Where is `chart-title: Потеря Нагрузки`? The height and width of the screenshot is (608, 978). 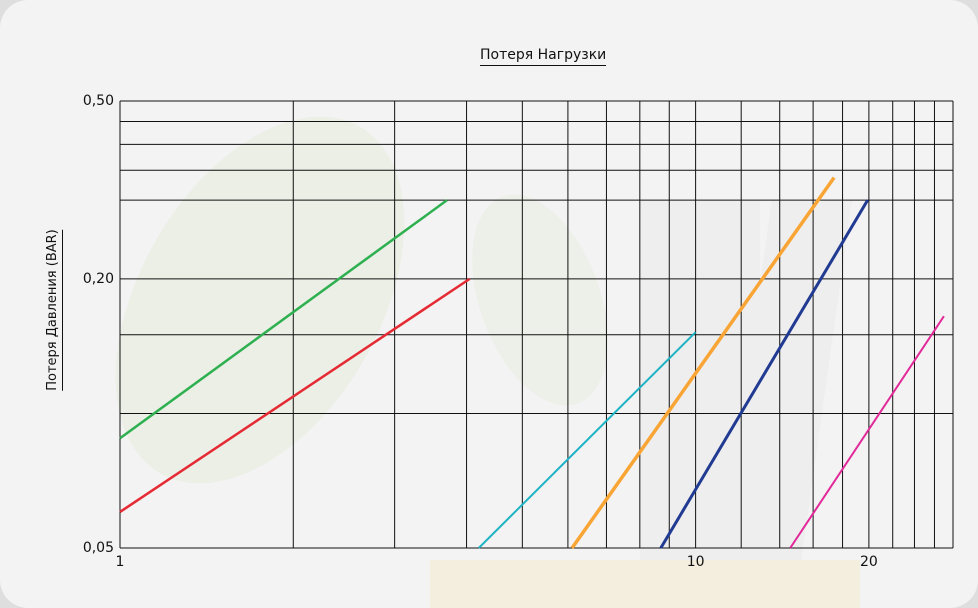 chart-title: Потеря Нагрузки is located at coordinates (543, 56).